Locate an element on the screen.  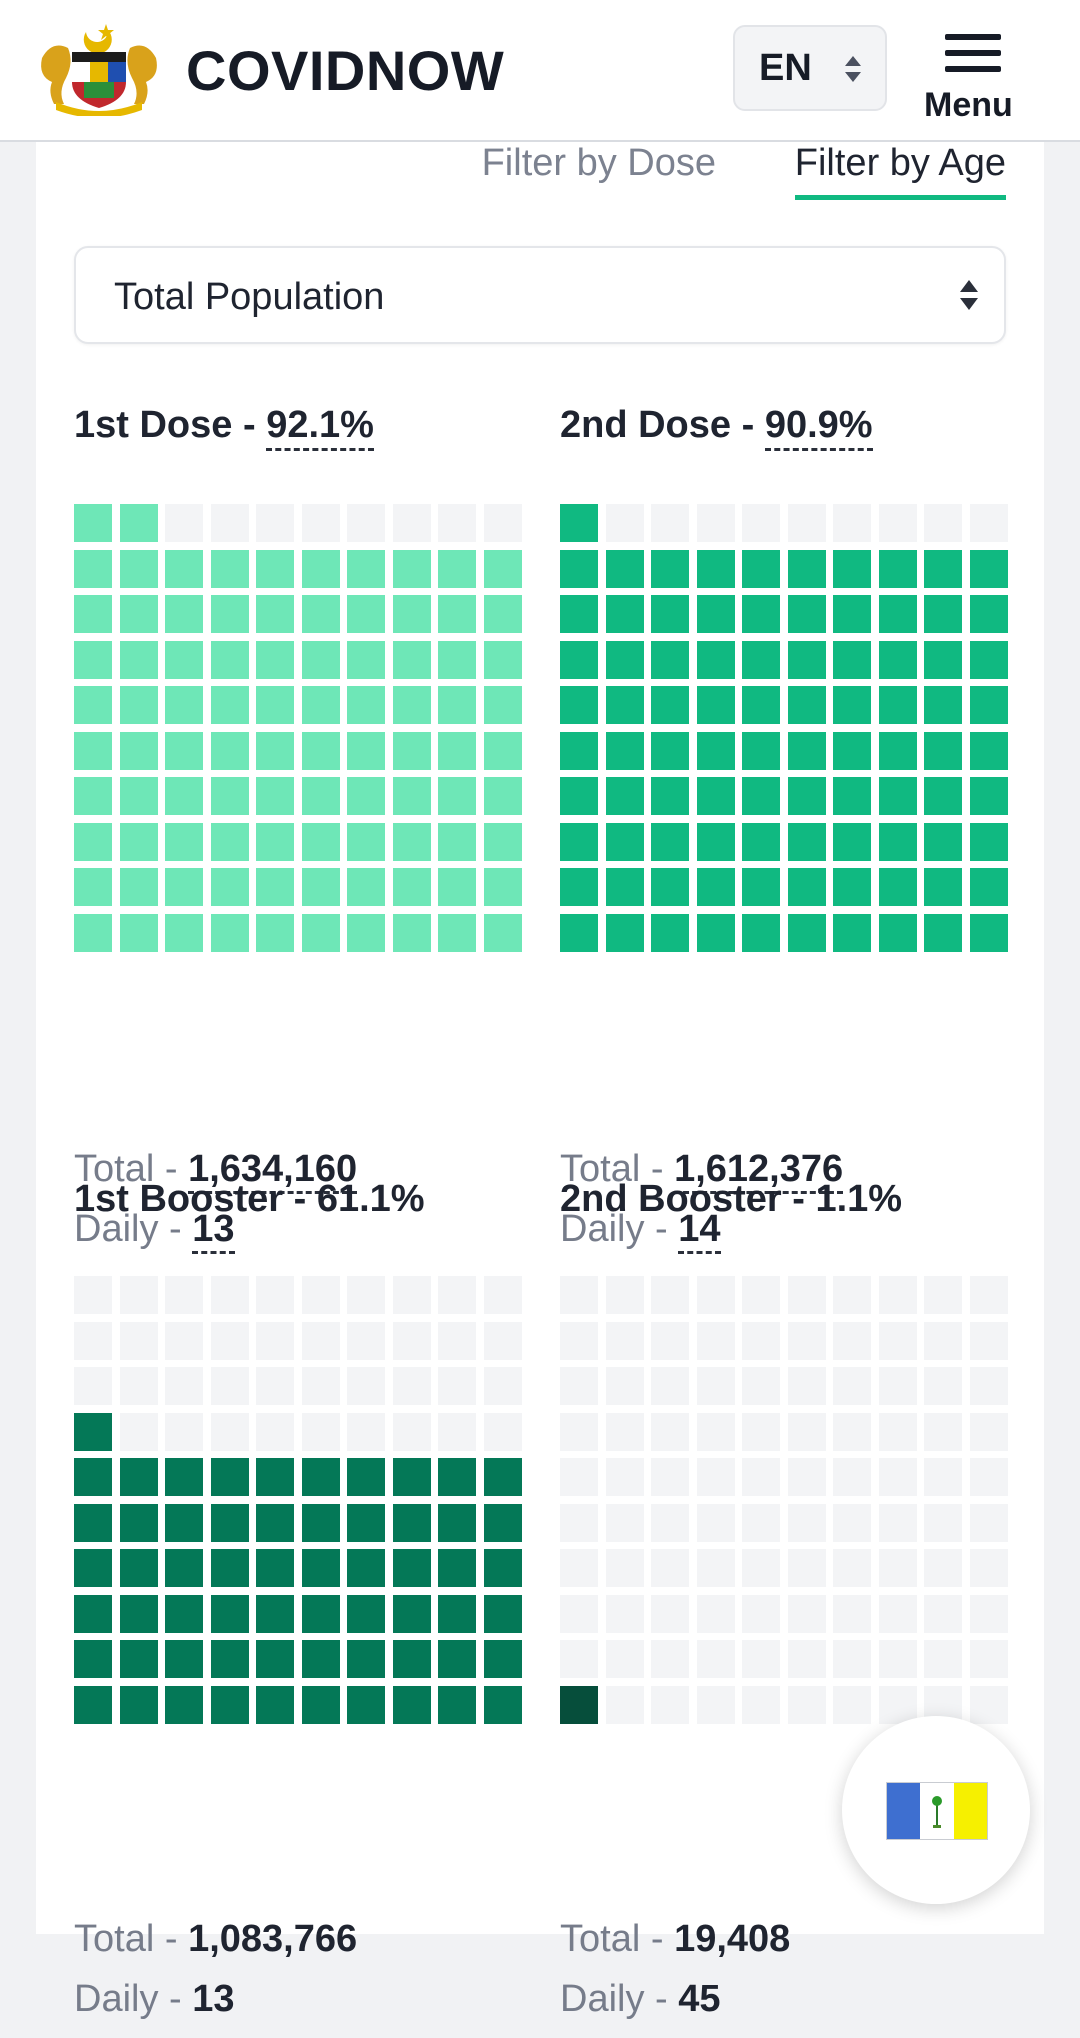
total-value: 1,634,160 is located at coordinates (273, 1171).